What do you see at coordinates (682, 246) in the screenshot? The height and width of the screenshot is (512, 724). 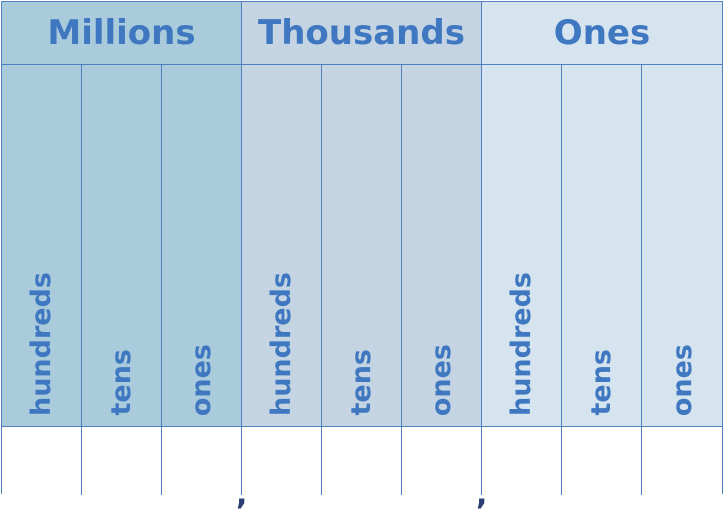 I see `place-column-ones-ones: ones` at bounding box center [682, 246].